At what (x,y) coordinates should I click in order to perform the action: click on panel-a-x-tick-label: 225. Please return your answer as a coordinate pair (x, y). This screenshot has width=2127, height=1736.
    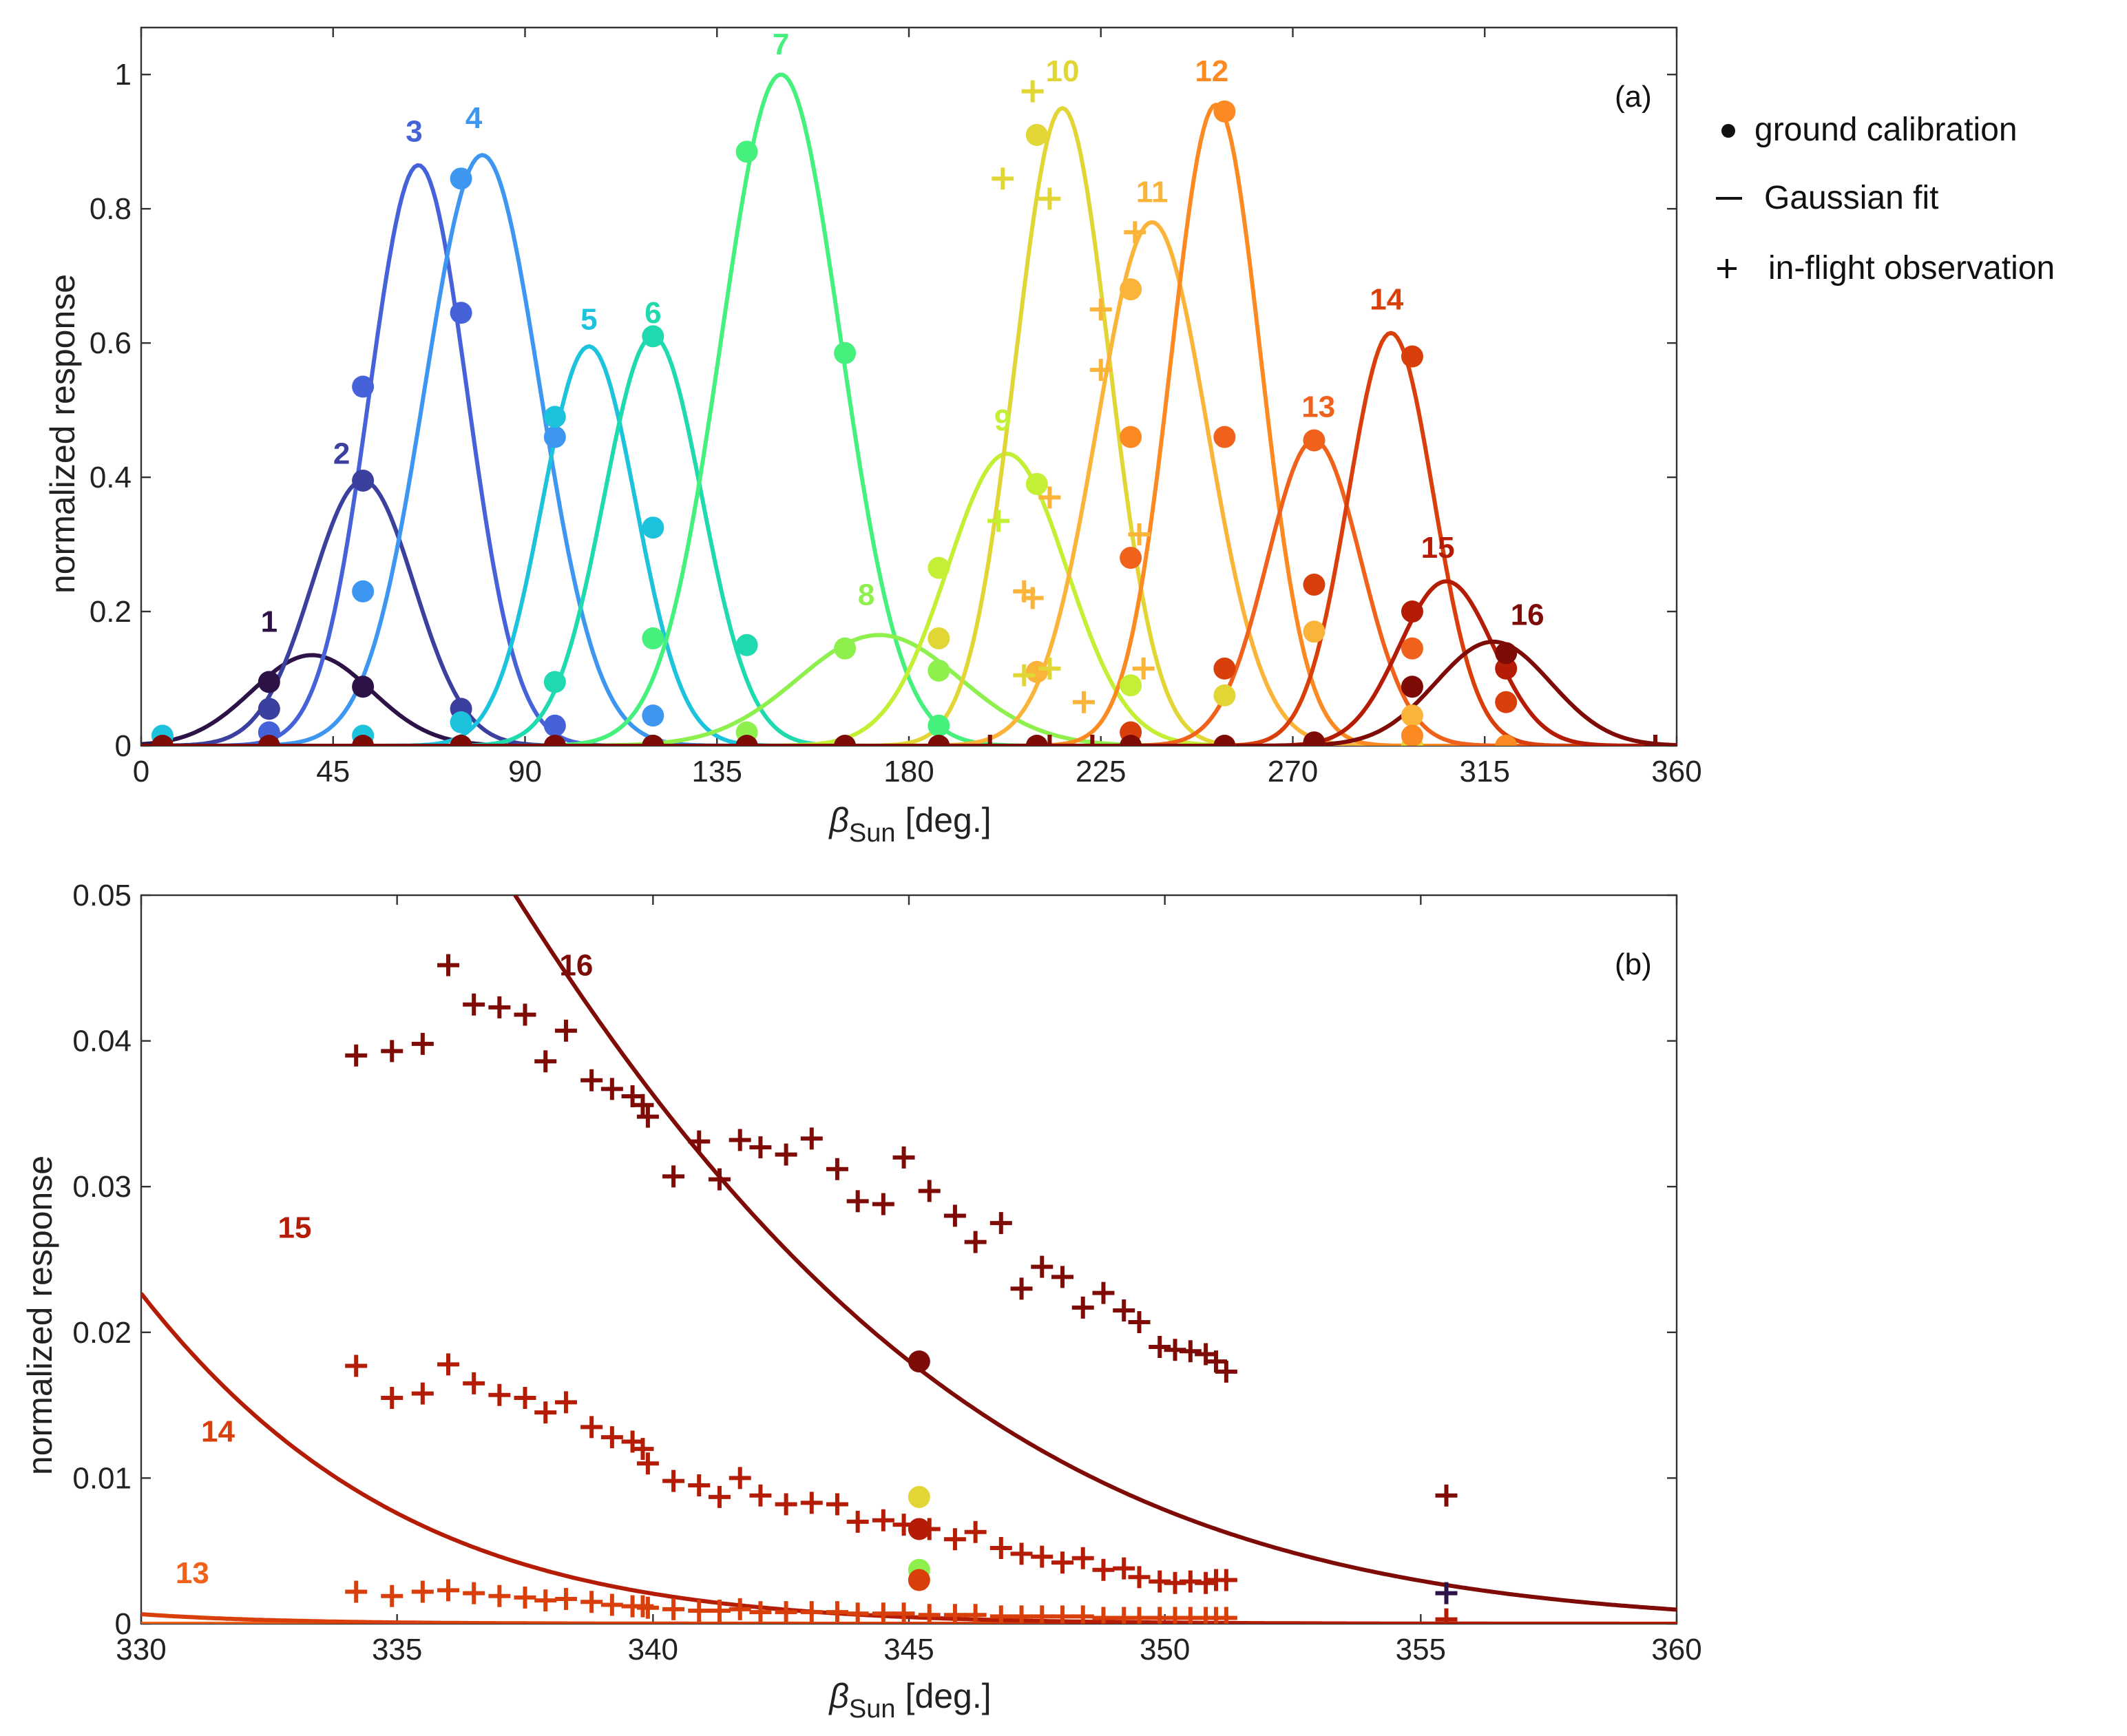
    Looking at the image, I should click on (1101, 771).